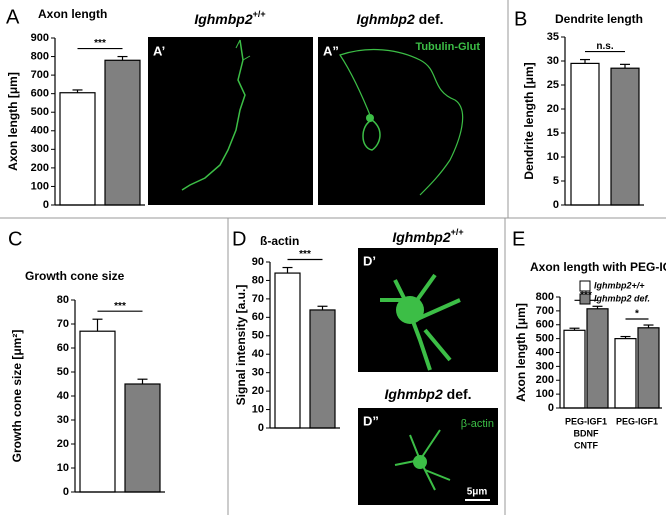 This screenshot has height=515, width=666. I want to click on stain-label: β-actin, so click(477, 424).